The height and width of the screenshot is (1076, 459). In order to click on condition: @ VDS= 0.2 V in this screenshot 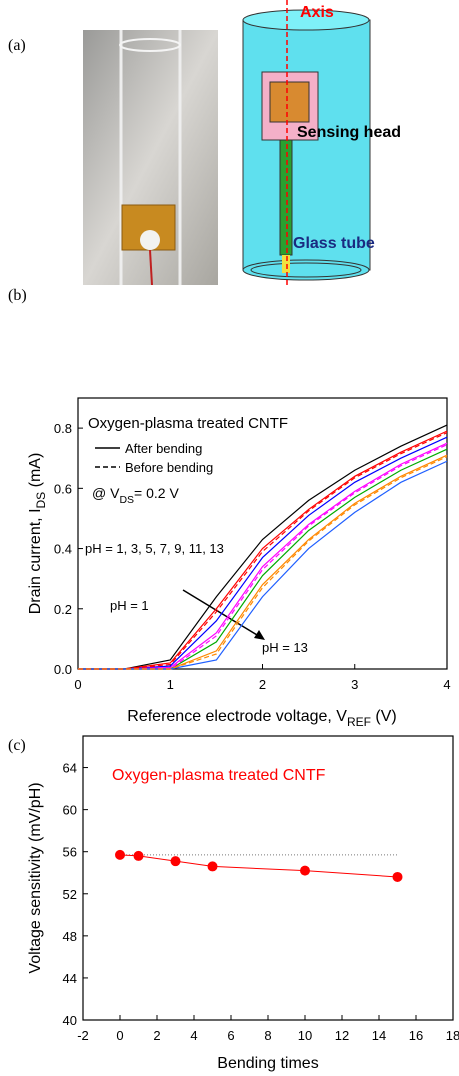, I will do `click(135, 495)`.